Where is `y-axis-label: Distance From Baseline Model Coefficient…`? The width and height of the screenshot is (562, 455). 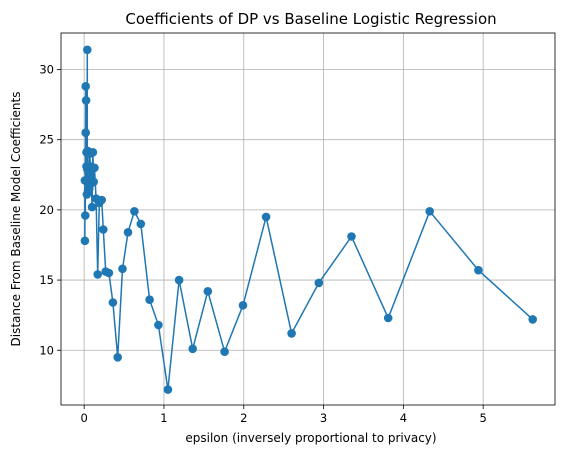 y-axis-label: Distance From Baseline Model Coefficient… is located at coordinates (16, 219).